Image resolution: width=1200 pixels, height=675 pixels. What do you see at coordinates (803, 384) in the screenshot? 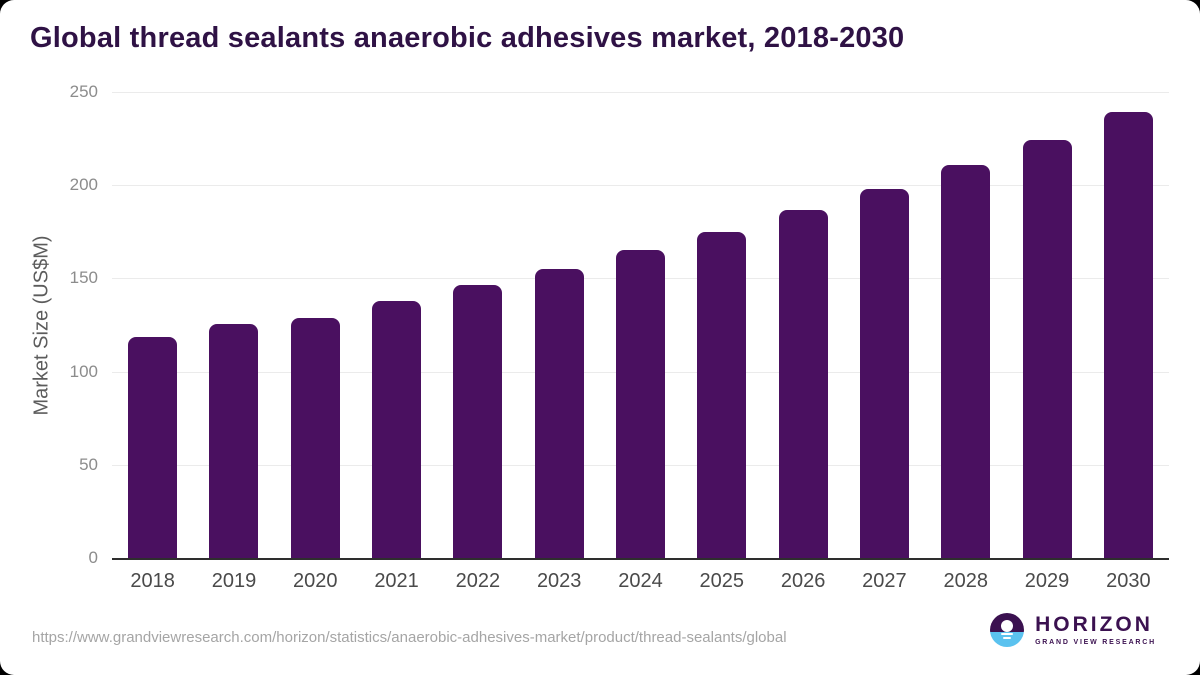
I see `bar-2026` at bounding box center [803, 384].